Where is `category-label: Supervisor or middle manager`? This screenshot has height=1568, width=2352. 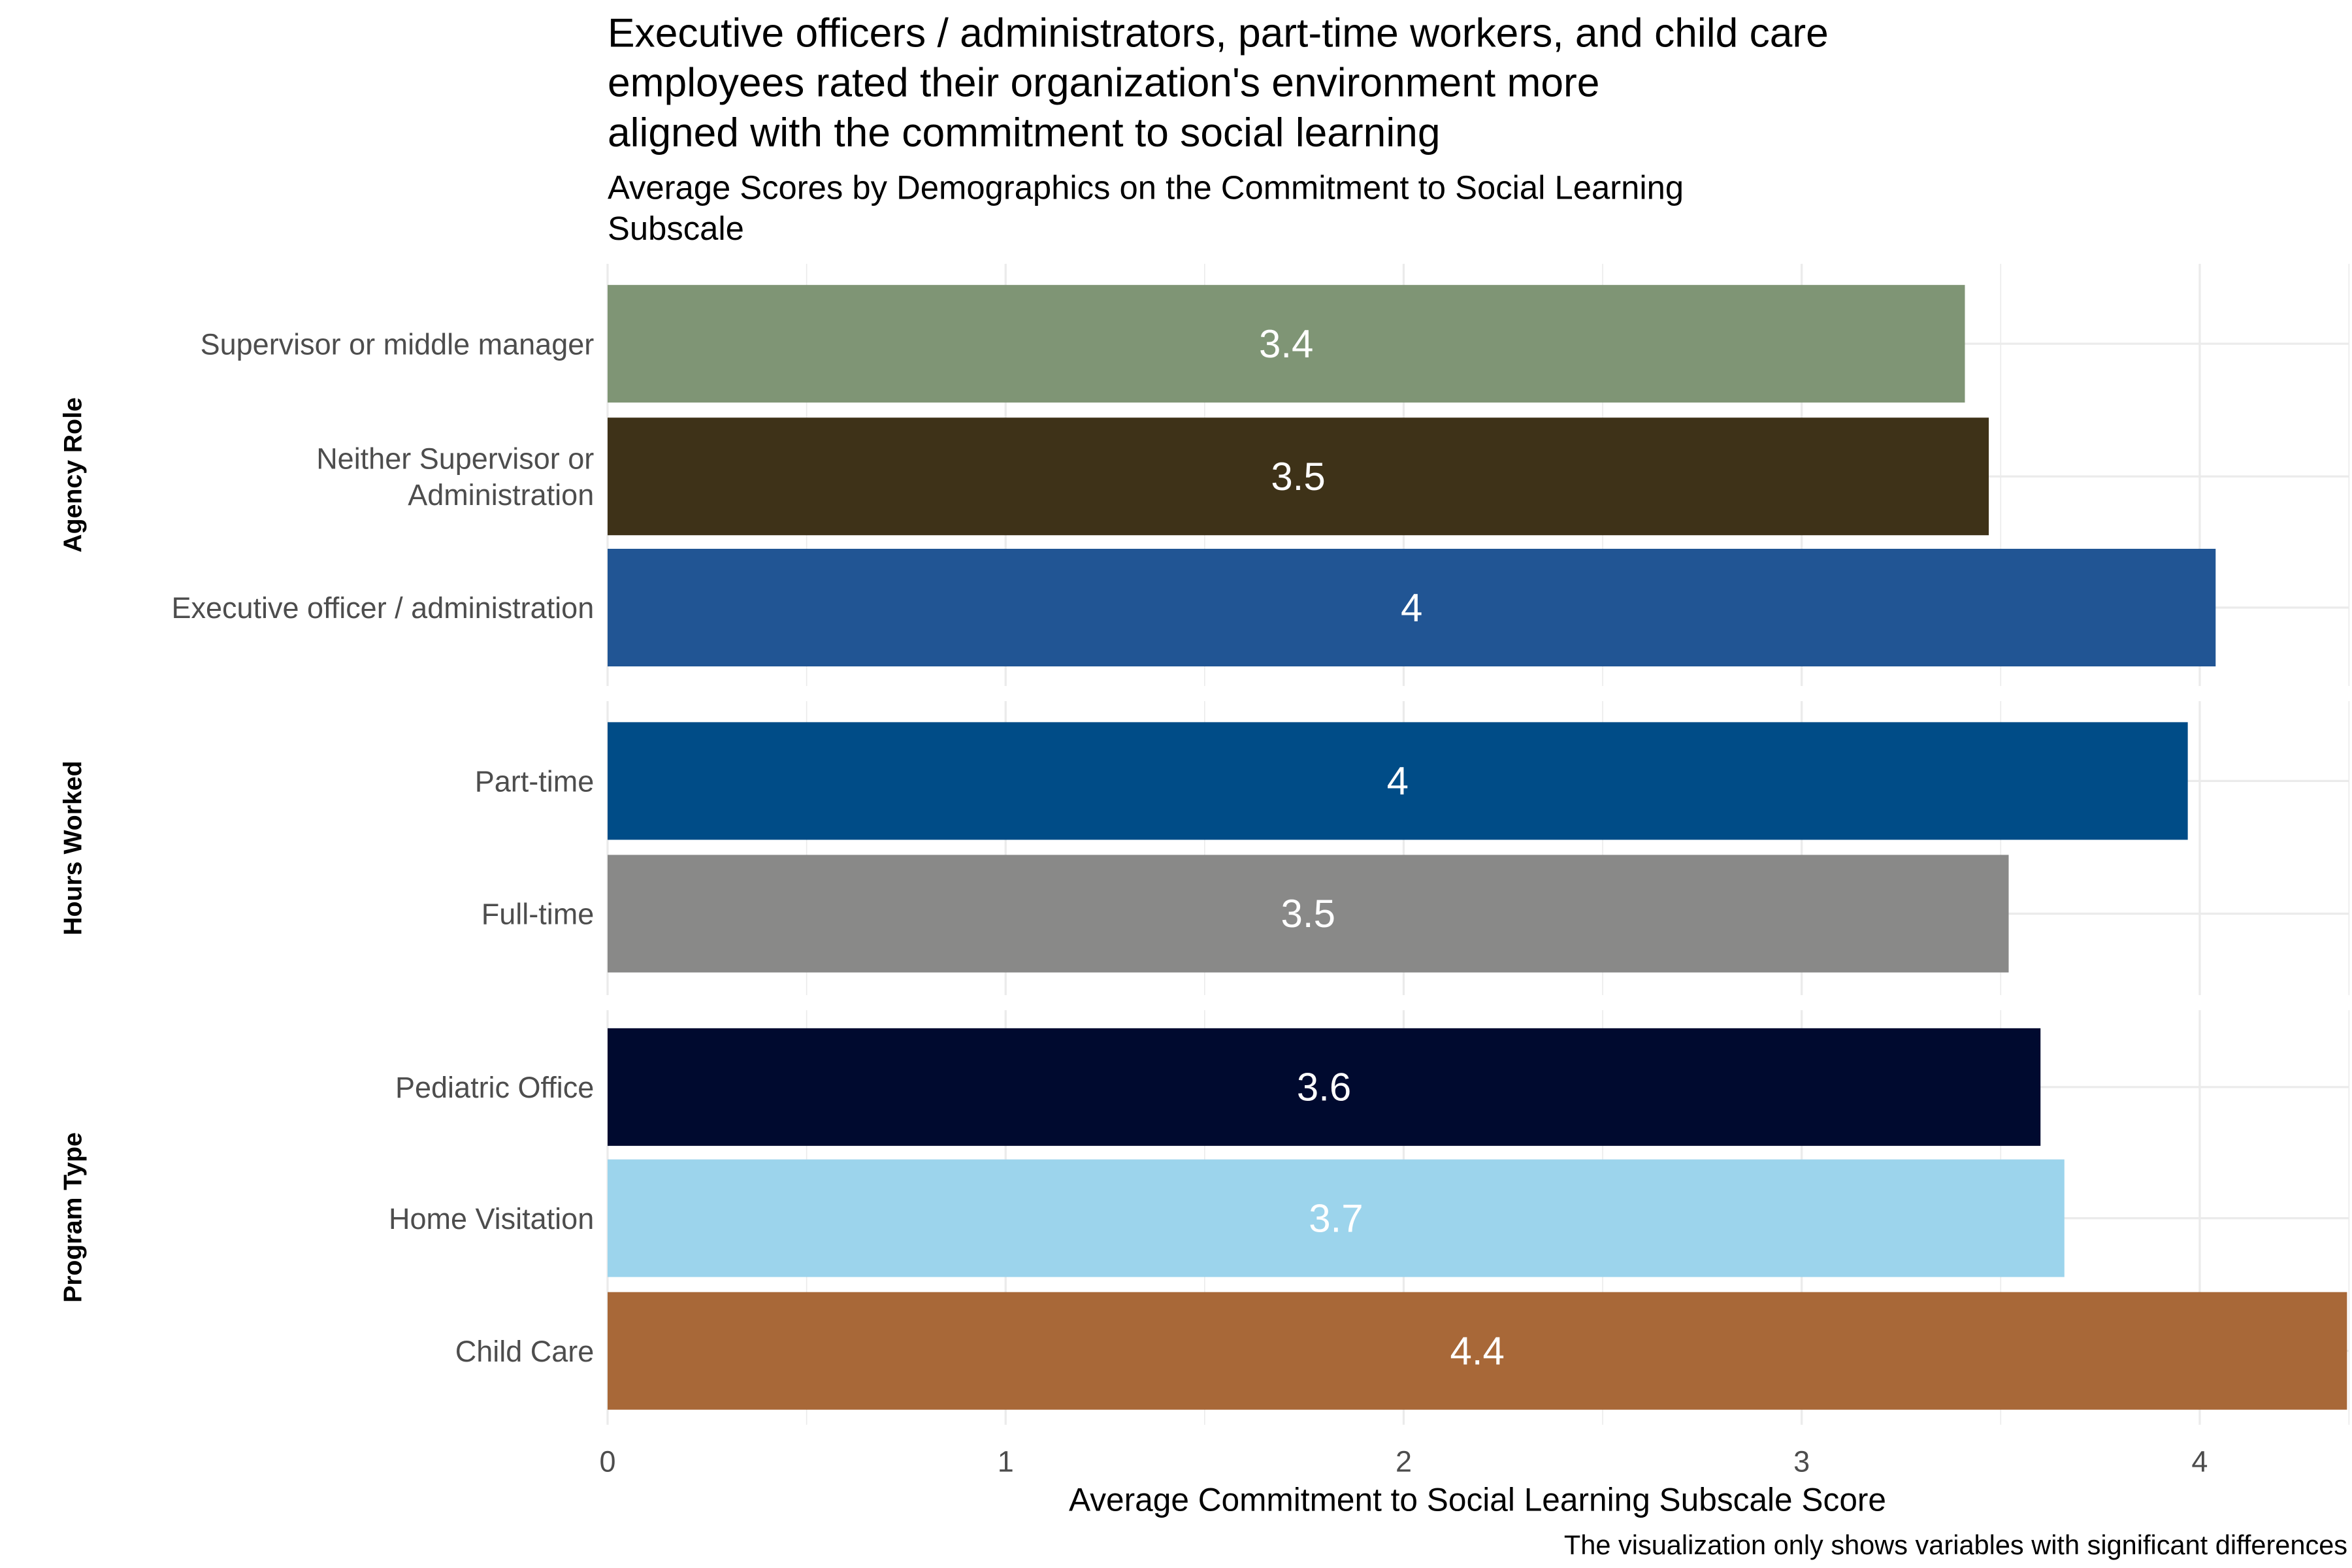 category-label: Supervisor or middle manager is located at coordinates (398, 344).